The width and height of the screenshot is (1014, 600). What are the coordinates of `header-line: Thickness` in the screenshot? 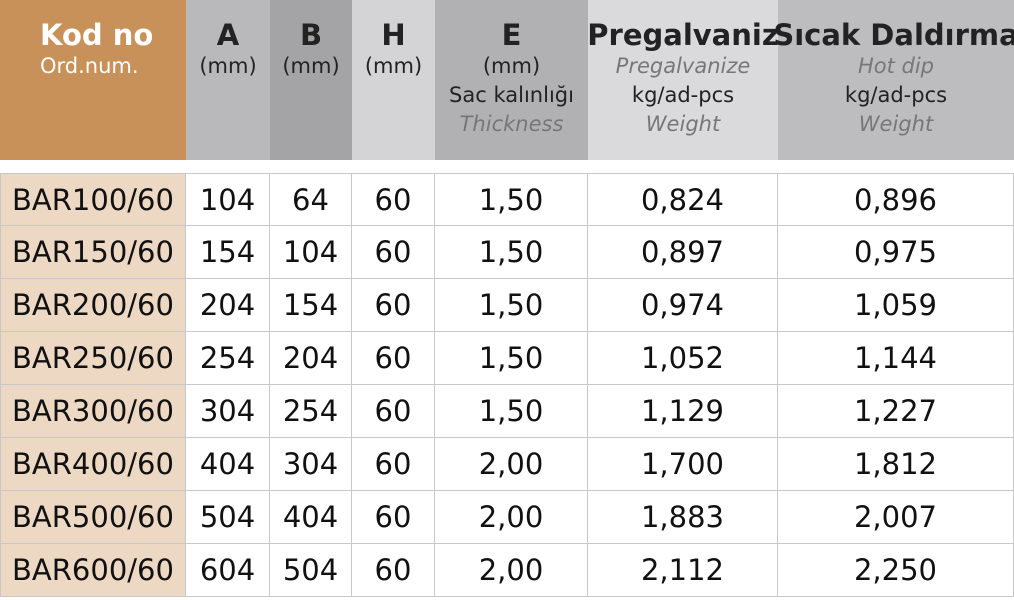 It's located at (511, 124).